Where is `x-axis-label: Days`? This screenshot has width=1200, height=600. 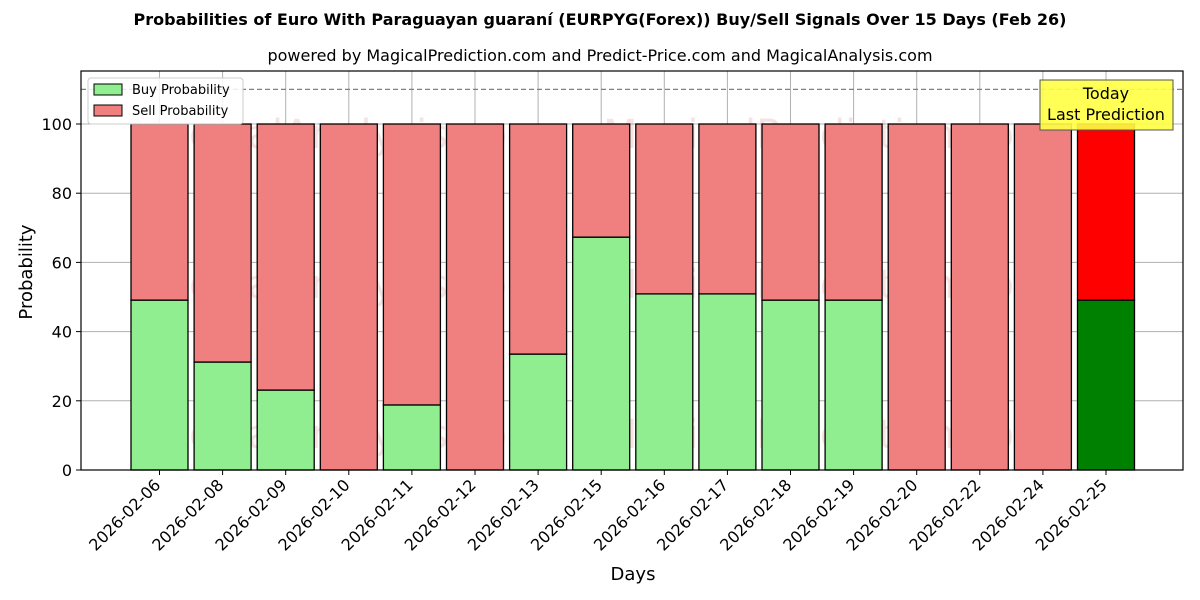
x-axis-label: Days is located at coordinates (633, 574).